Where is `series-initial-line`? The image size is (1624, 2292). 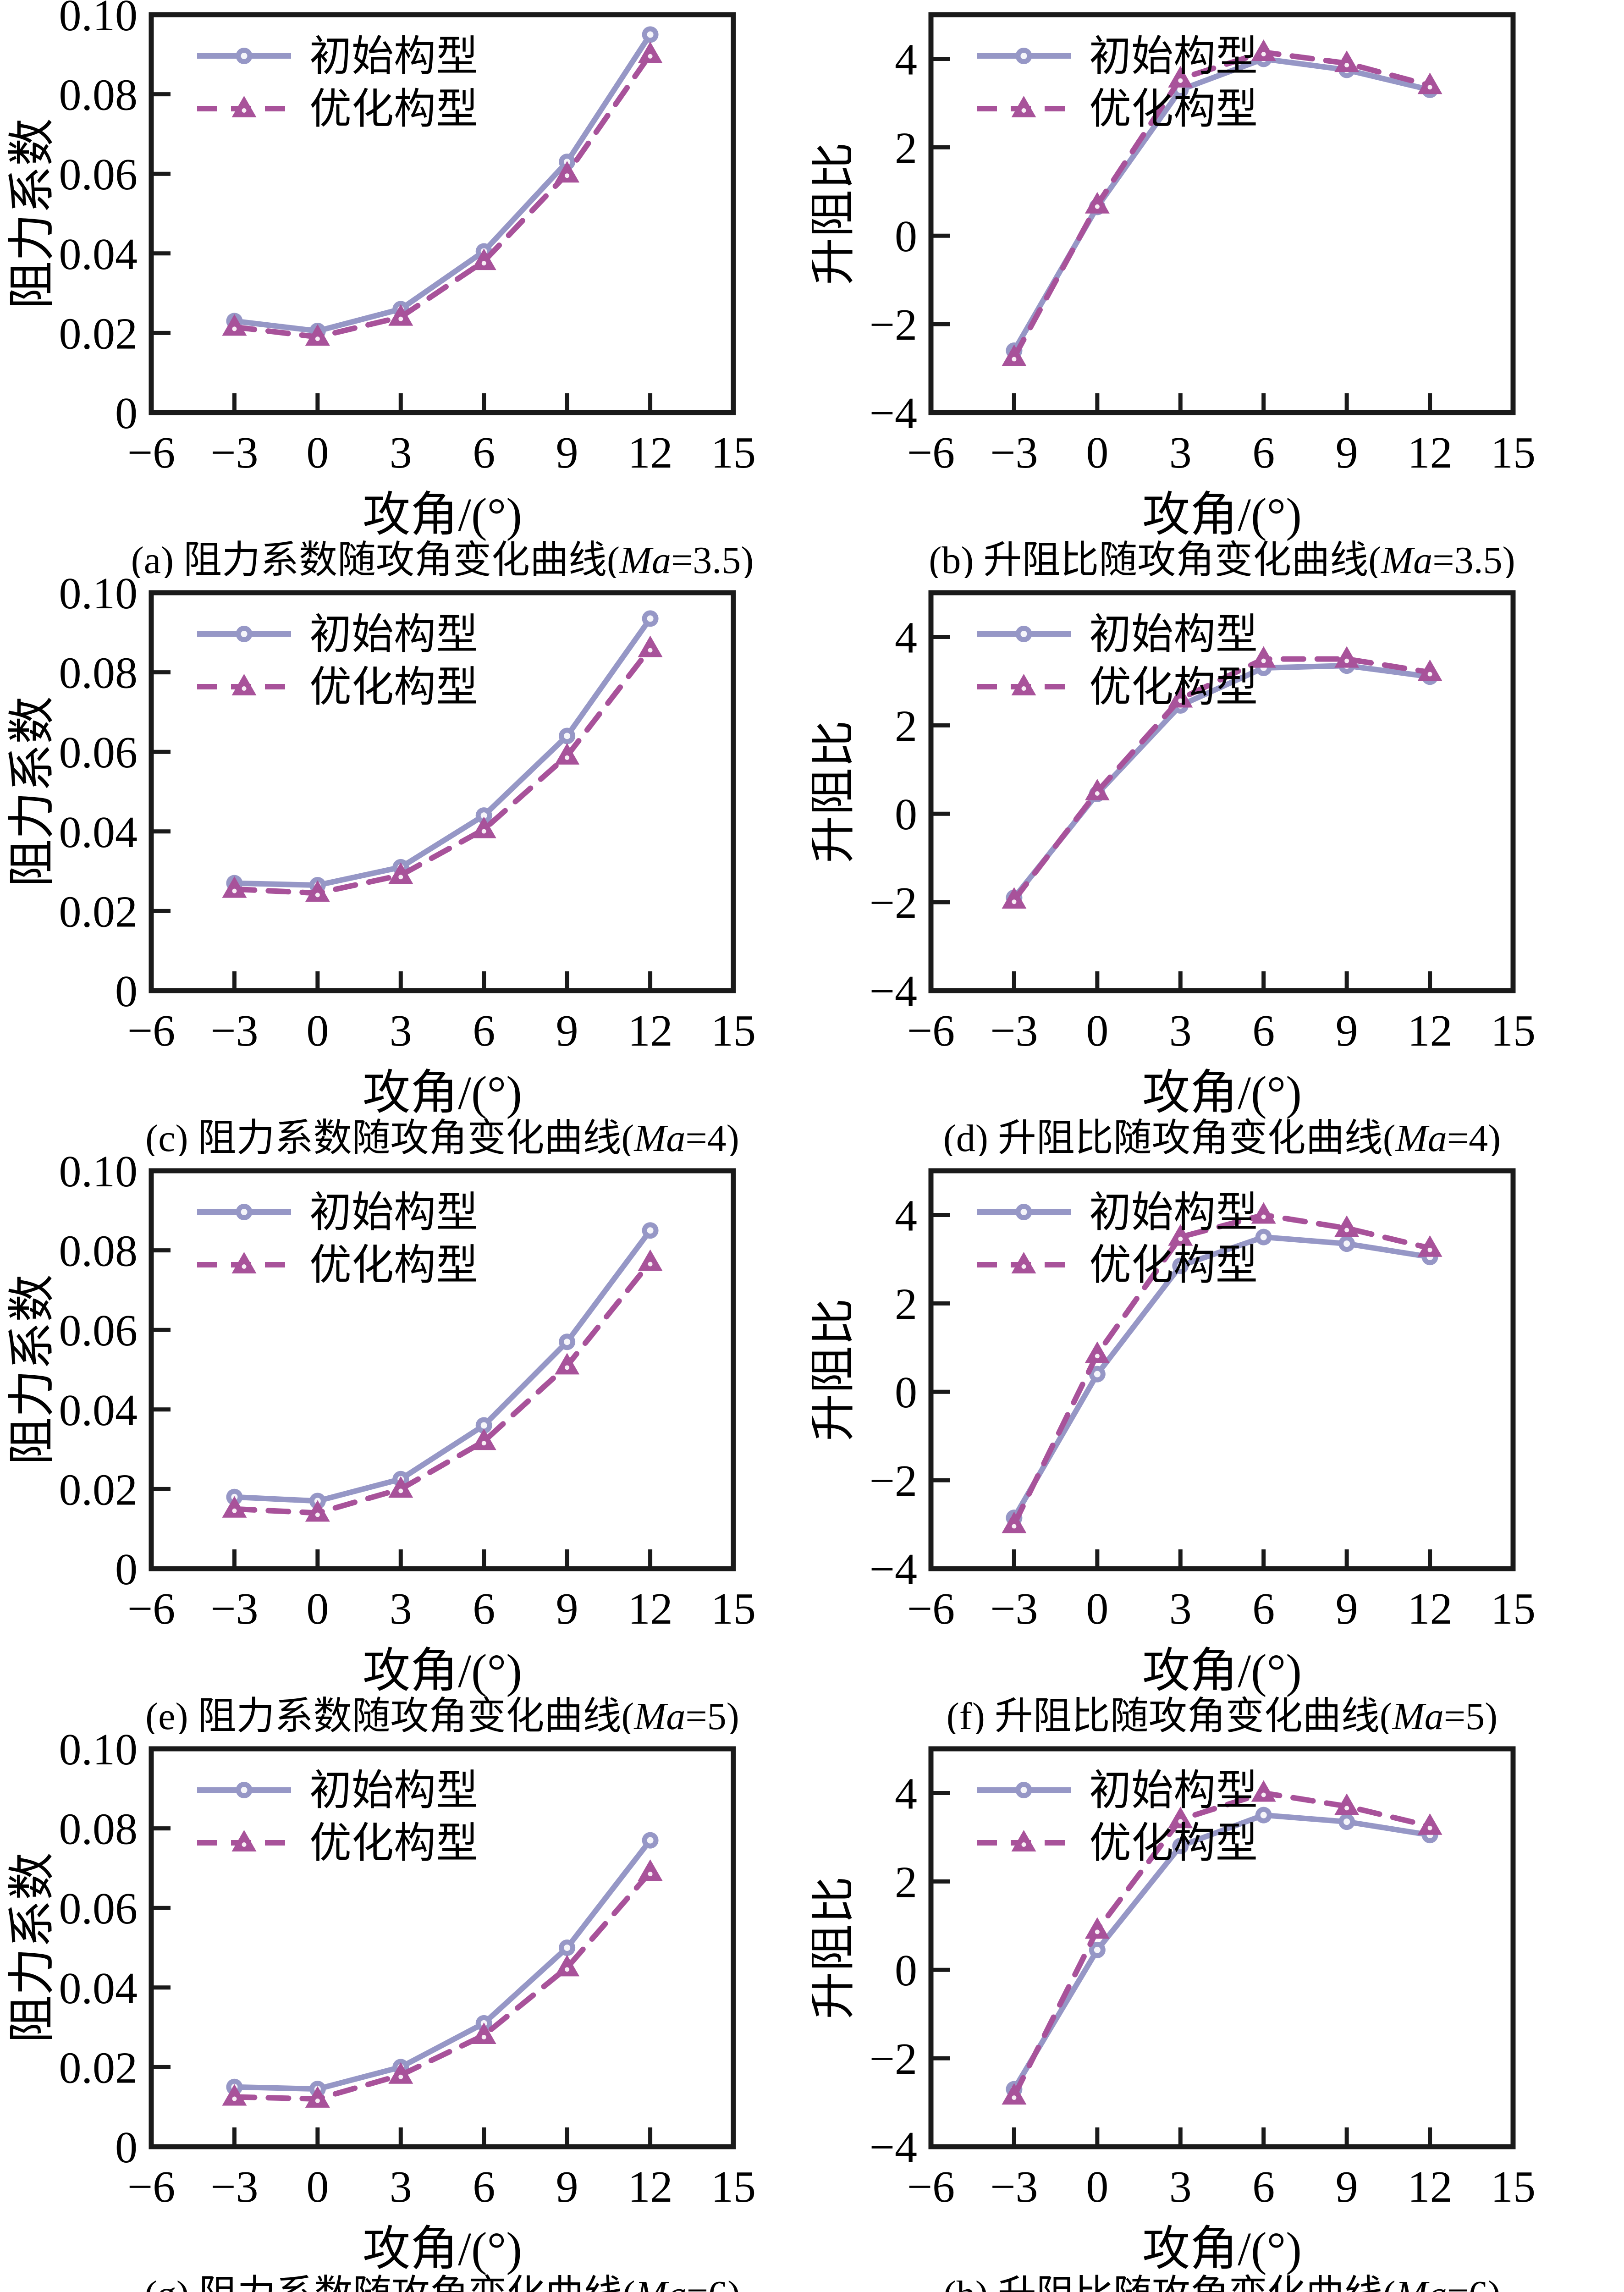
series-initial-line is located at coordinates (1222, 1952).